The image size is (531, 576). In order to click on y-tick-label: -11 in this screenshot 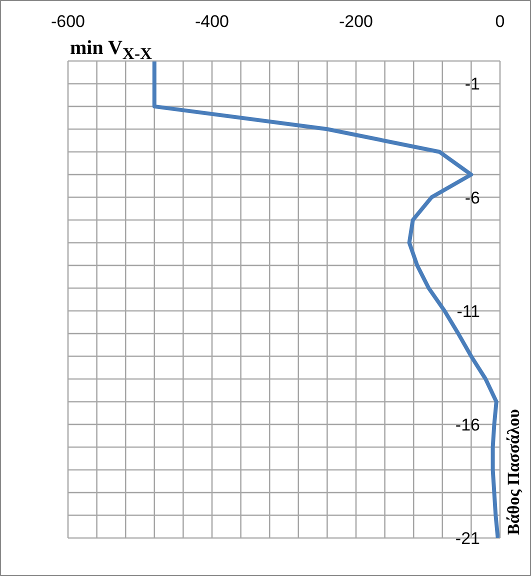, I will do `click(468, 311)`.